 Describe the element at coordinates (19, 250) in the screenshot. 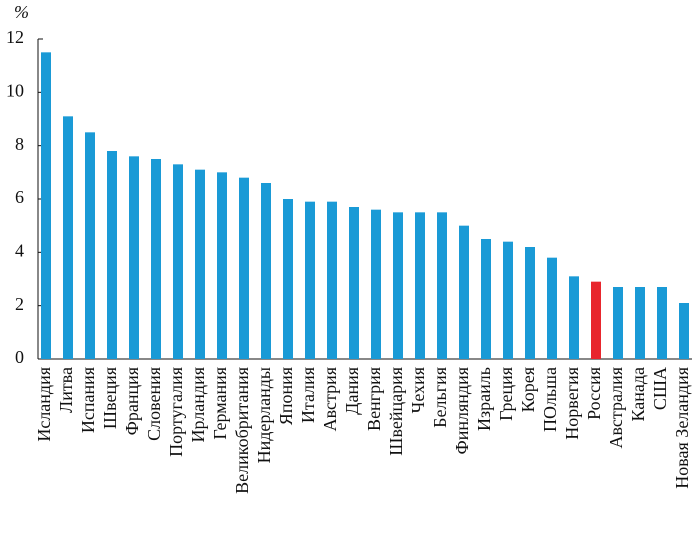

I see `y-tick-label: 4` at that location.